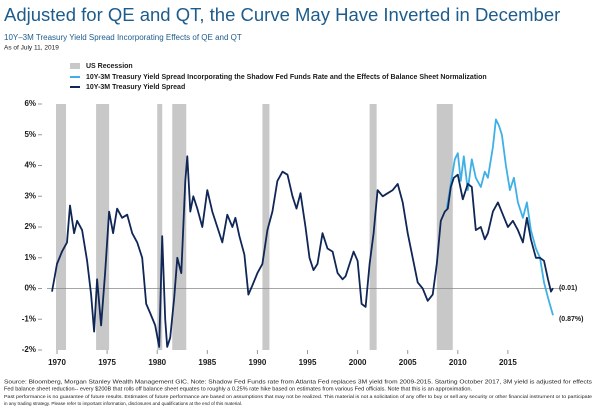  What do you see at coordinates (107, 362) in the screenshot?
I see `x-tick-label: 1975` at bounding box center [107, 362].